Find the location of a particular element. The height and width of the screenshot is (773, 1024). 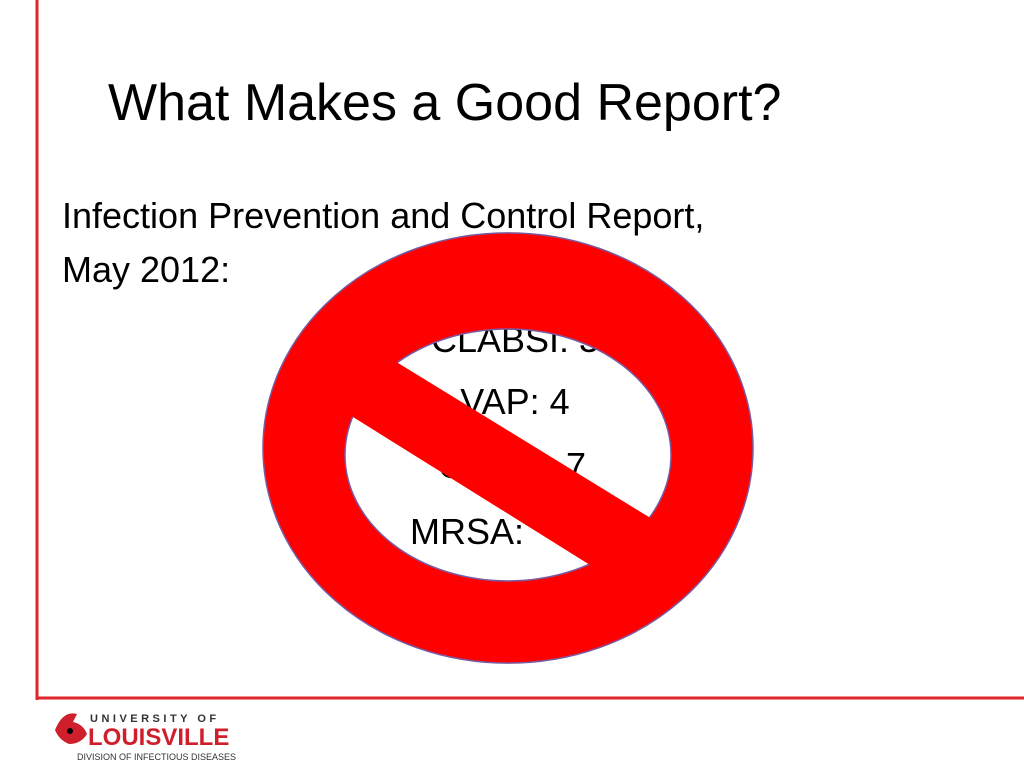

list-item: MRSA: is located at coordinates (467, 531).